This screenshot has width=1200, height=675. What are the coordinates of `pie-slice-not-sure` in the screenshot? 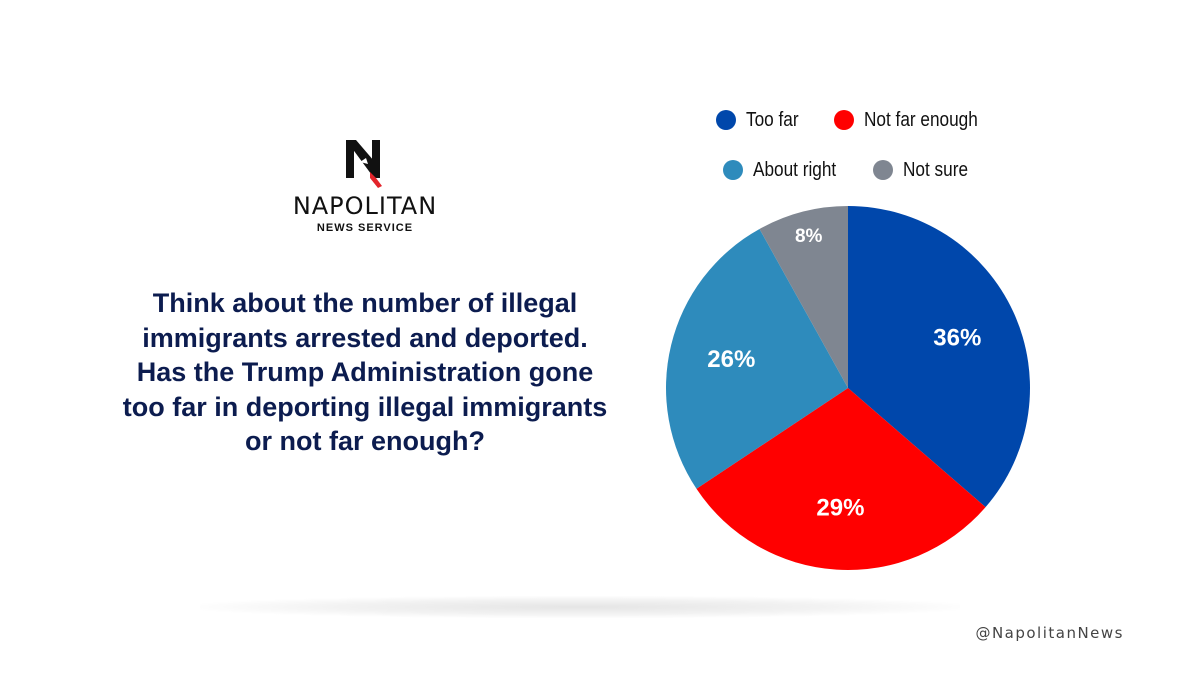 It's located at (803, 297).